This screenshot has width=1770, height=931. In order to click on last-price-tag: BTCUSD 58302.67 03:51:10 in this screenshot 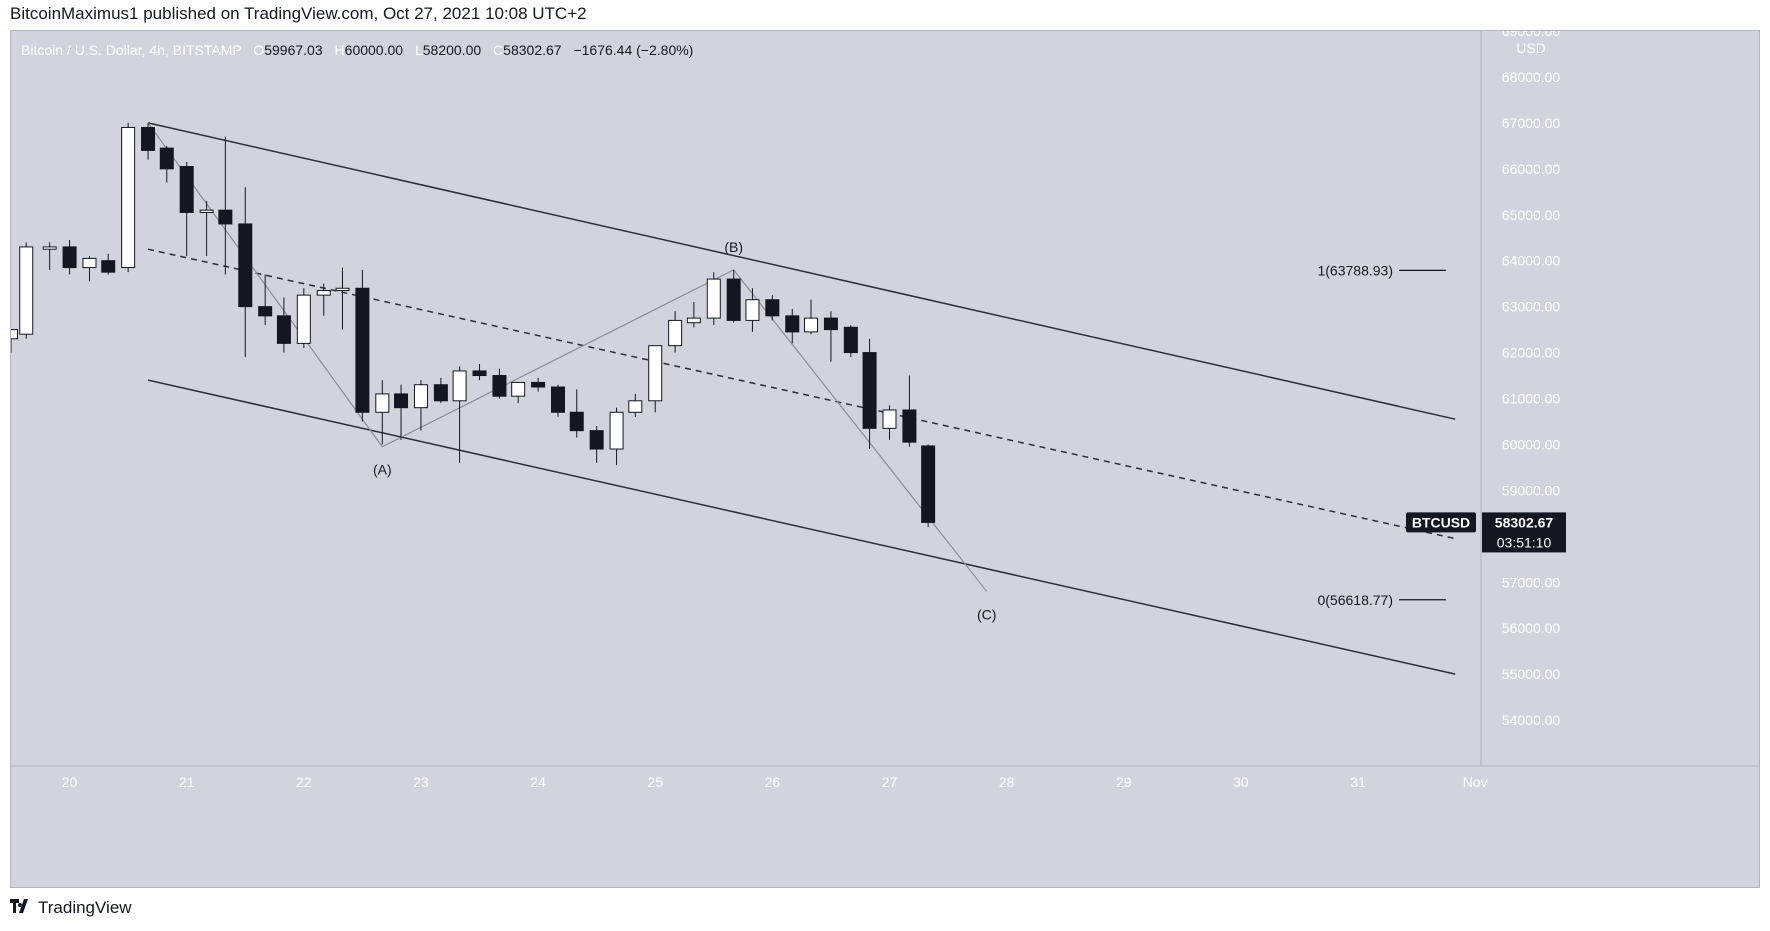, I will do `click(1486, 532)`.